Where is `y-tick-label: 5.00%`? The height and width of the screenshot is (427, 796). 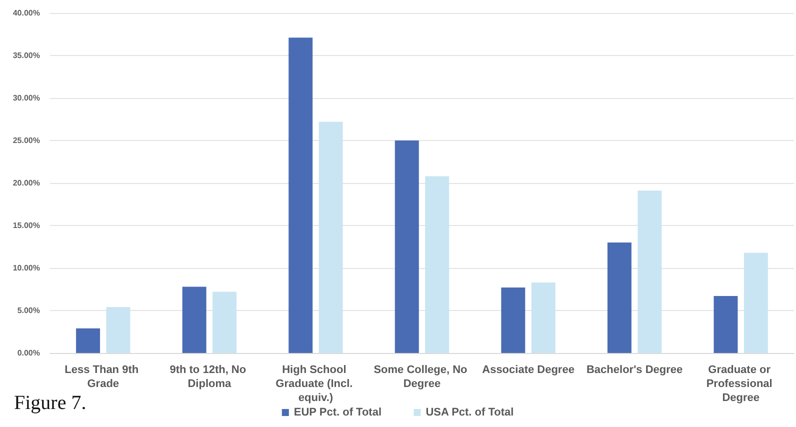
y-tick-label: 5.00% is located at coordinates (28, 310).